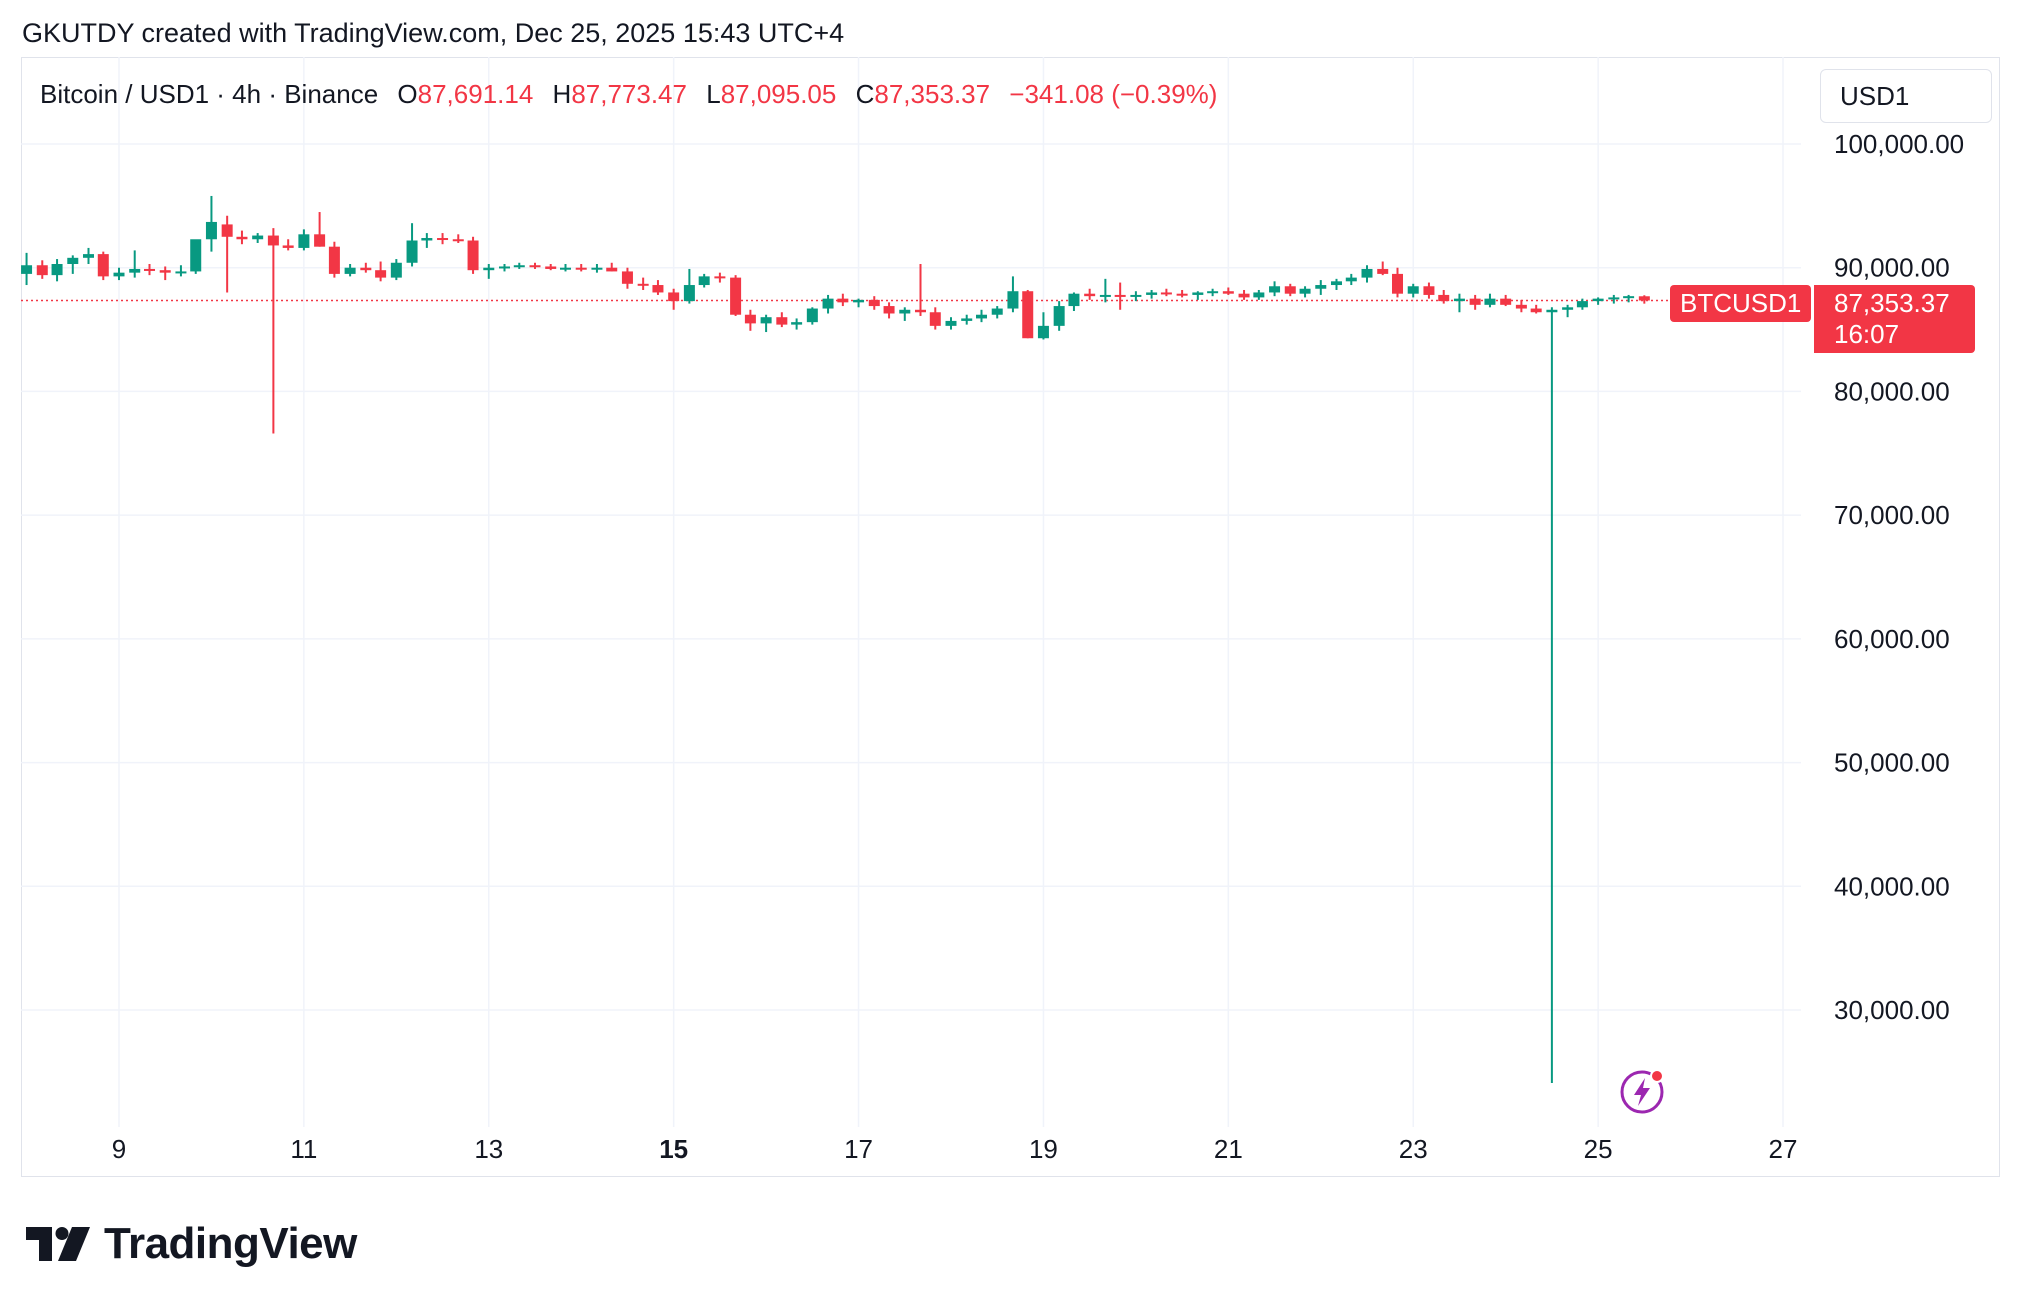 Image resolution: width=2022 pixels, height=1309 pixels. Describe the element at coordinates (932, 94) in the screenshot. I see `legend-close-value: 87,353.37` at that location.